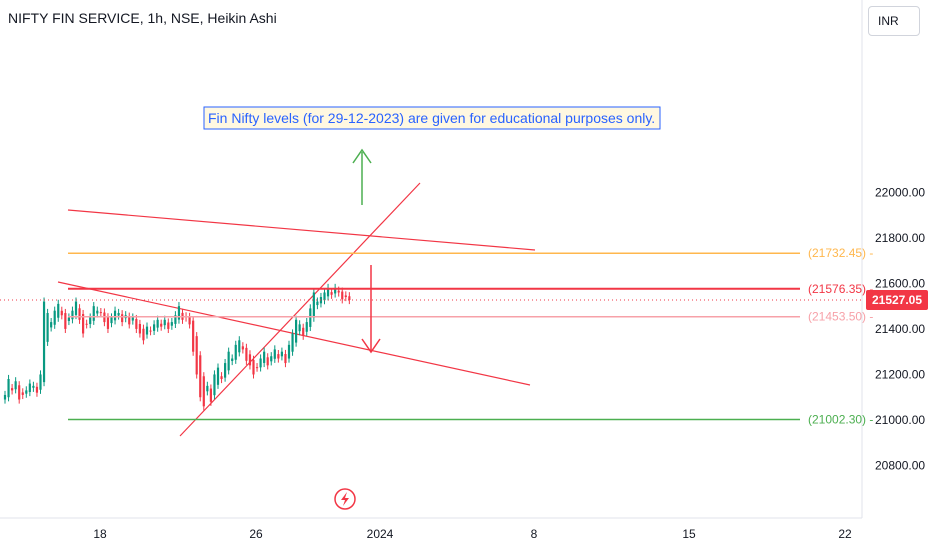  I want to click on up-arrow-head, so click(362, 156).